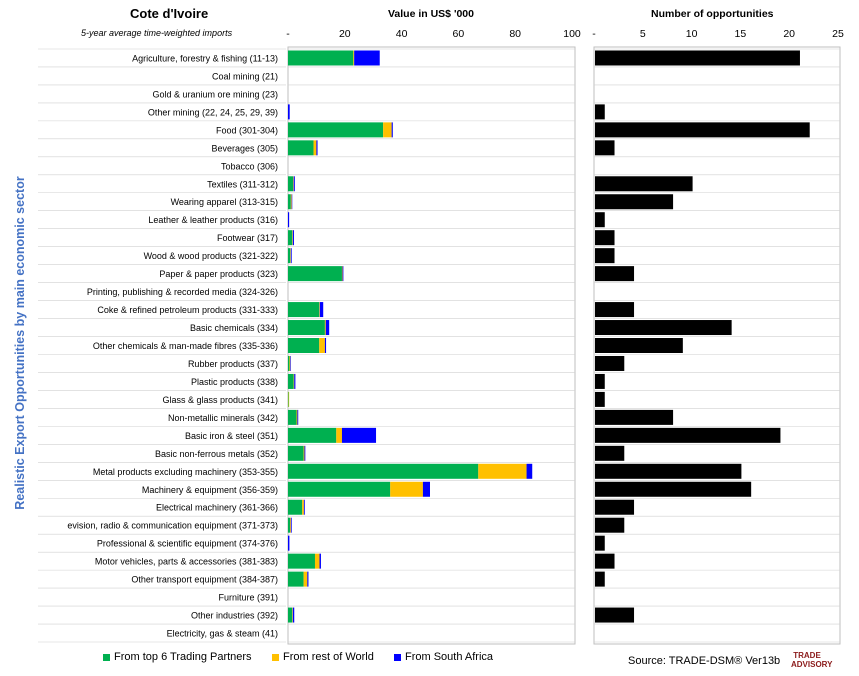  Describe the element at coordinates (234, 328) in the screenshot. I see `category-label: Basic chemicals (334)` at that location.